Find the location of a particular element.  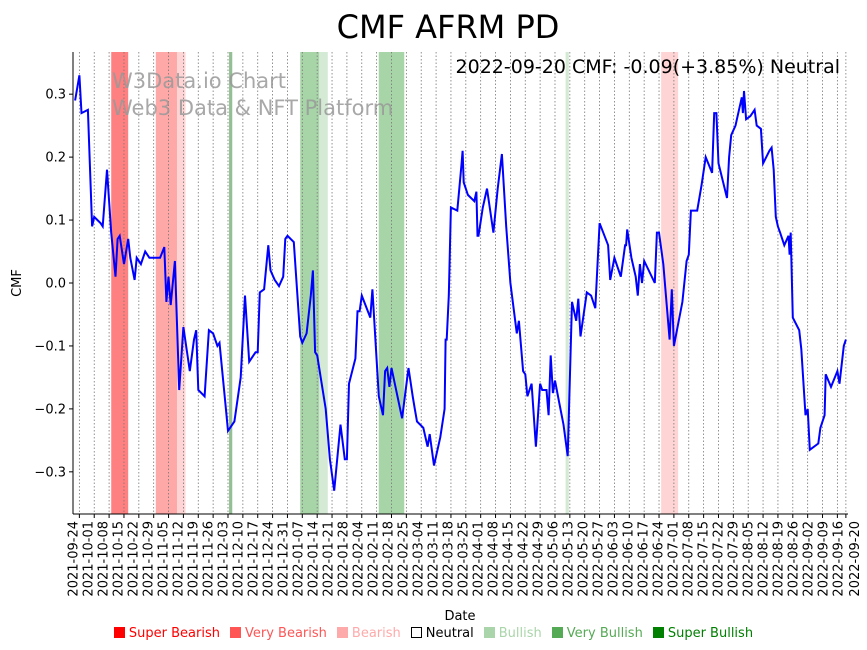

watermark-line-2: Web3 Data & NFT Platform is located at coordinates (252, 108).